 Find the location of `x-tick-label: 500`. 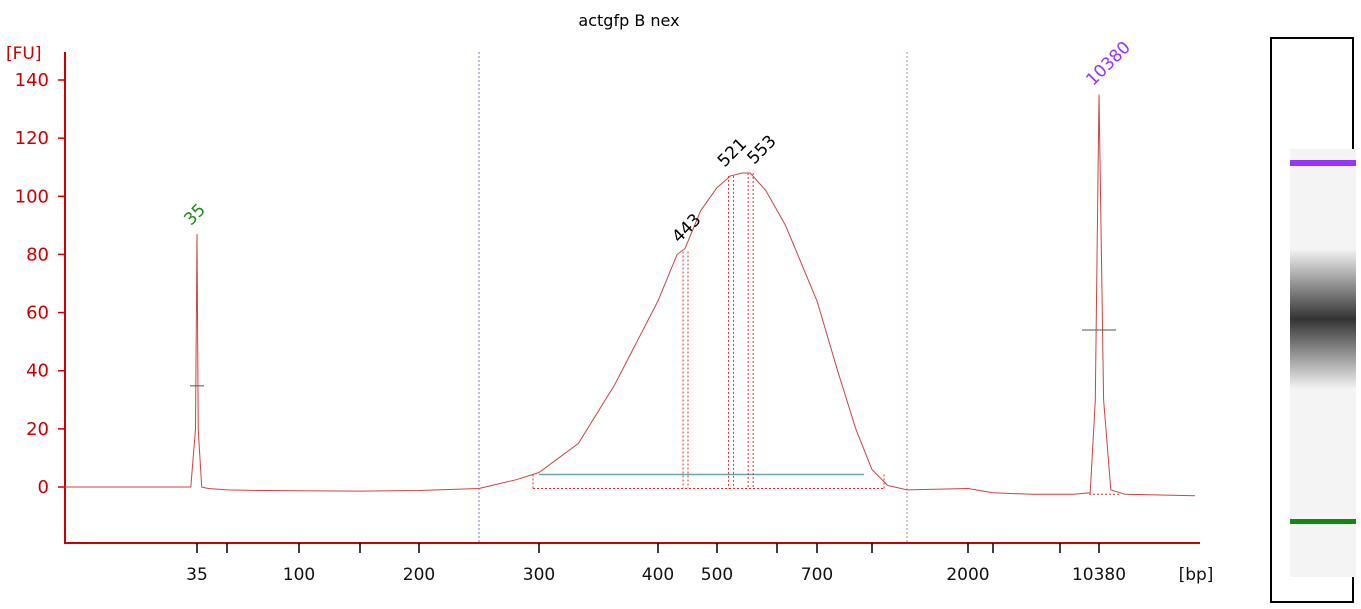

x-tick-label: 500 is located at coordinates (717, 575).